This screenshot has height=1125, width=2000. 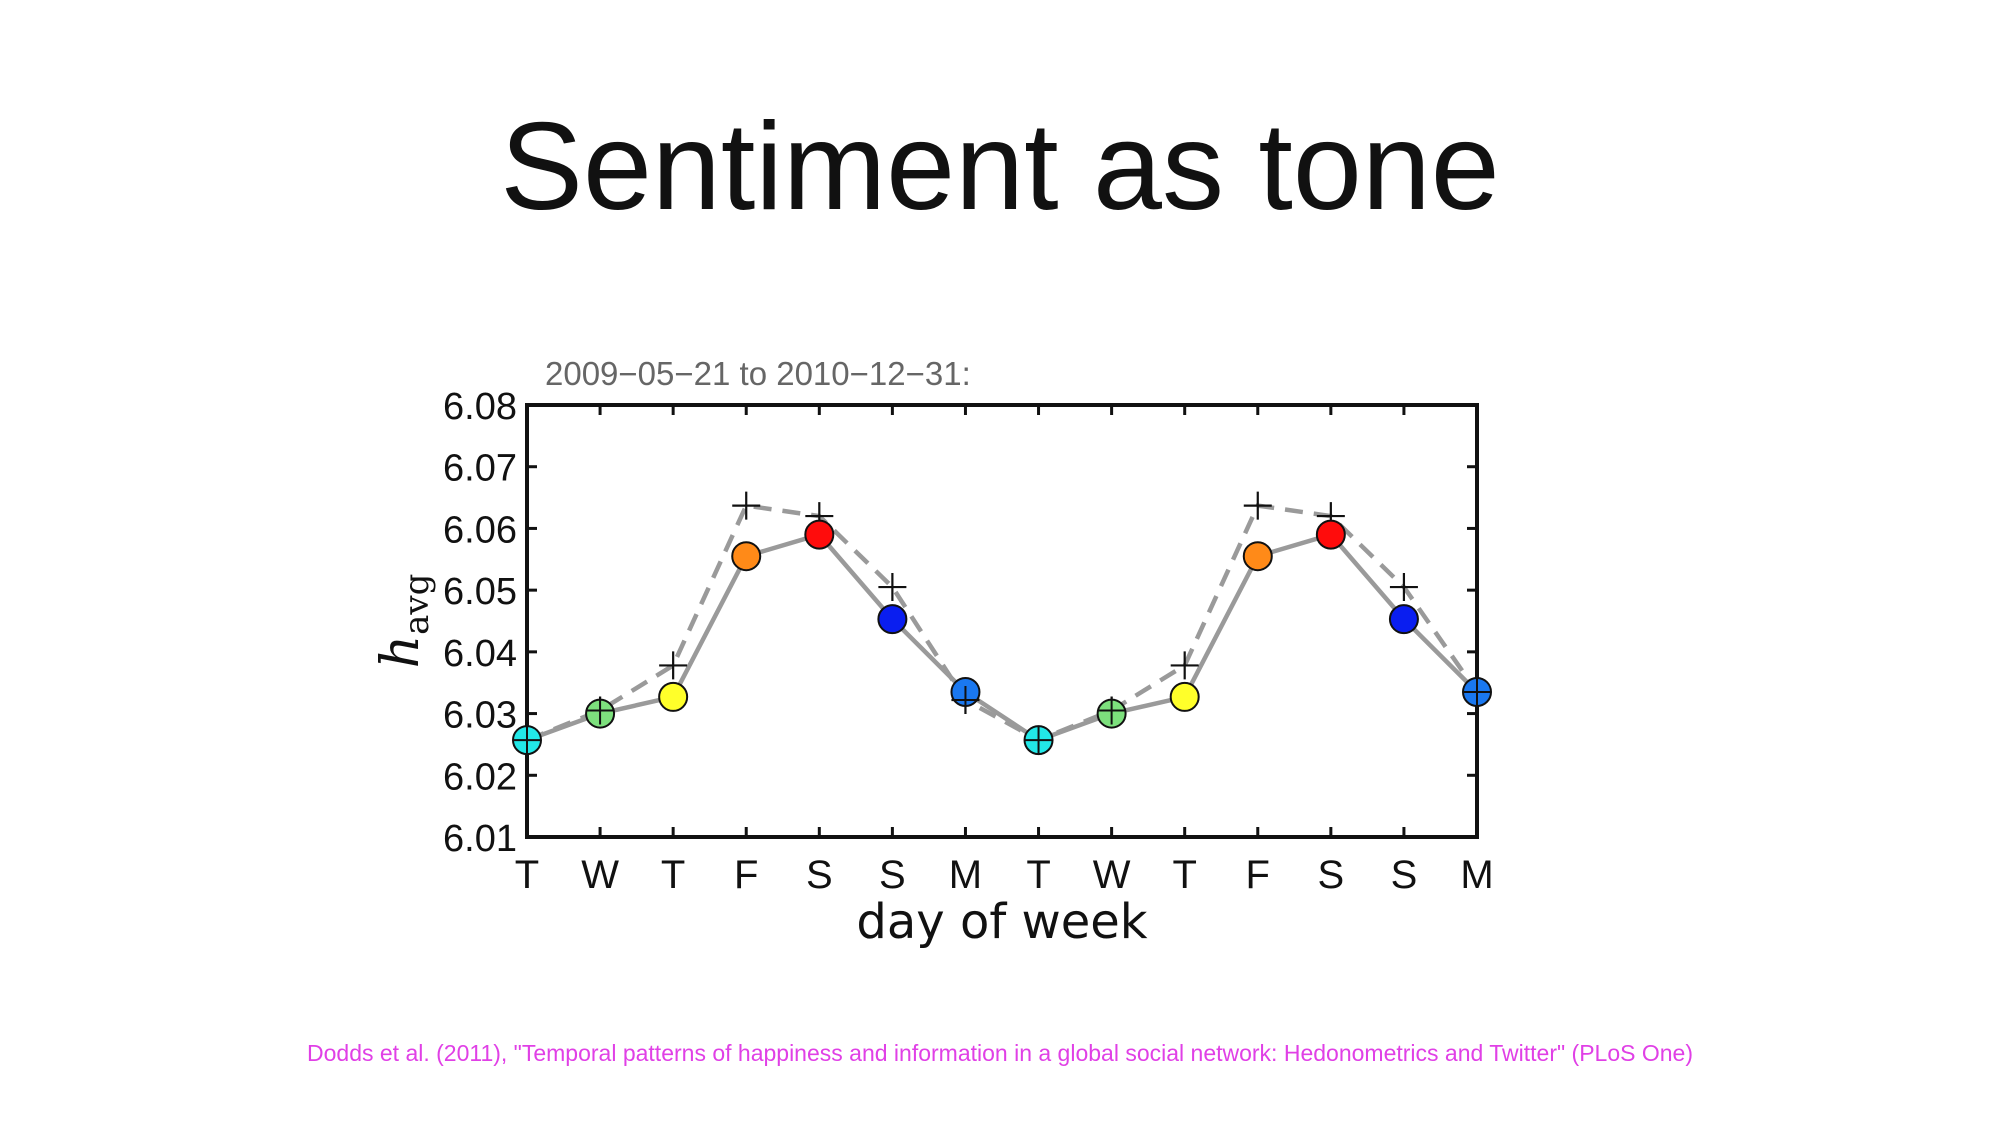 What do you see at coordinates (480, 716) in the screenshot?
I see `y-tick-label: 6.03` at bounding box center [480, 716].